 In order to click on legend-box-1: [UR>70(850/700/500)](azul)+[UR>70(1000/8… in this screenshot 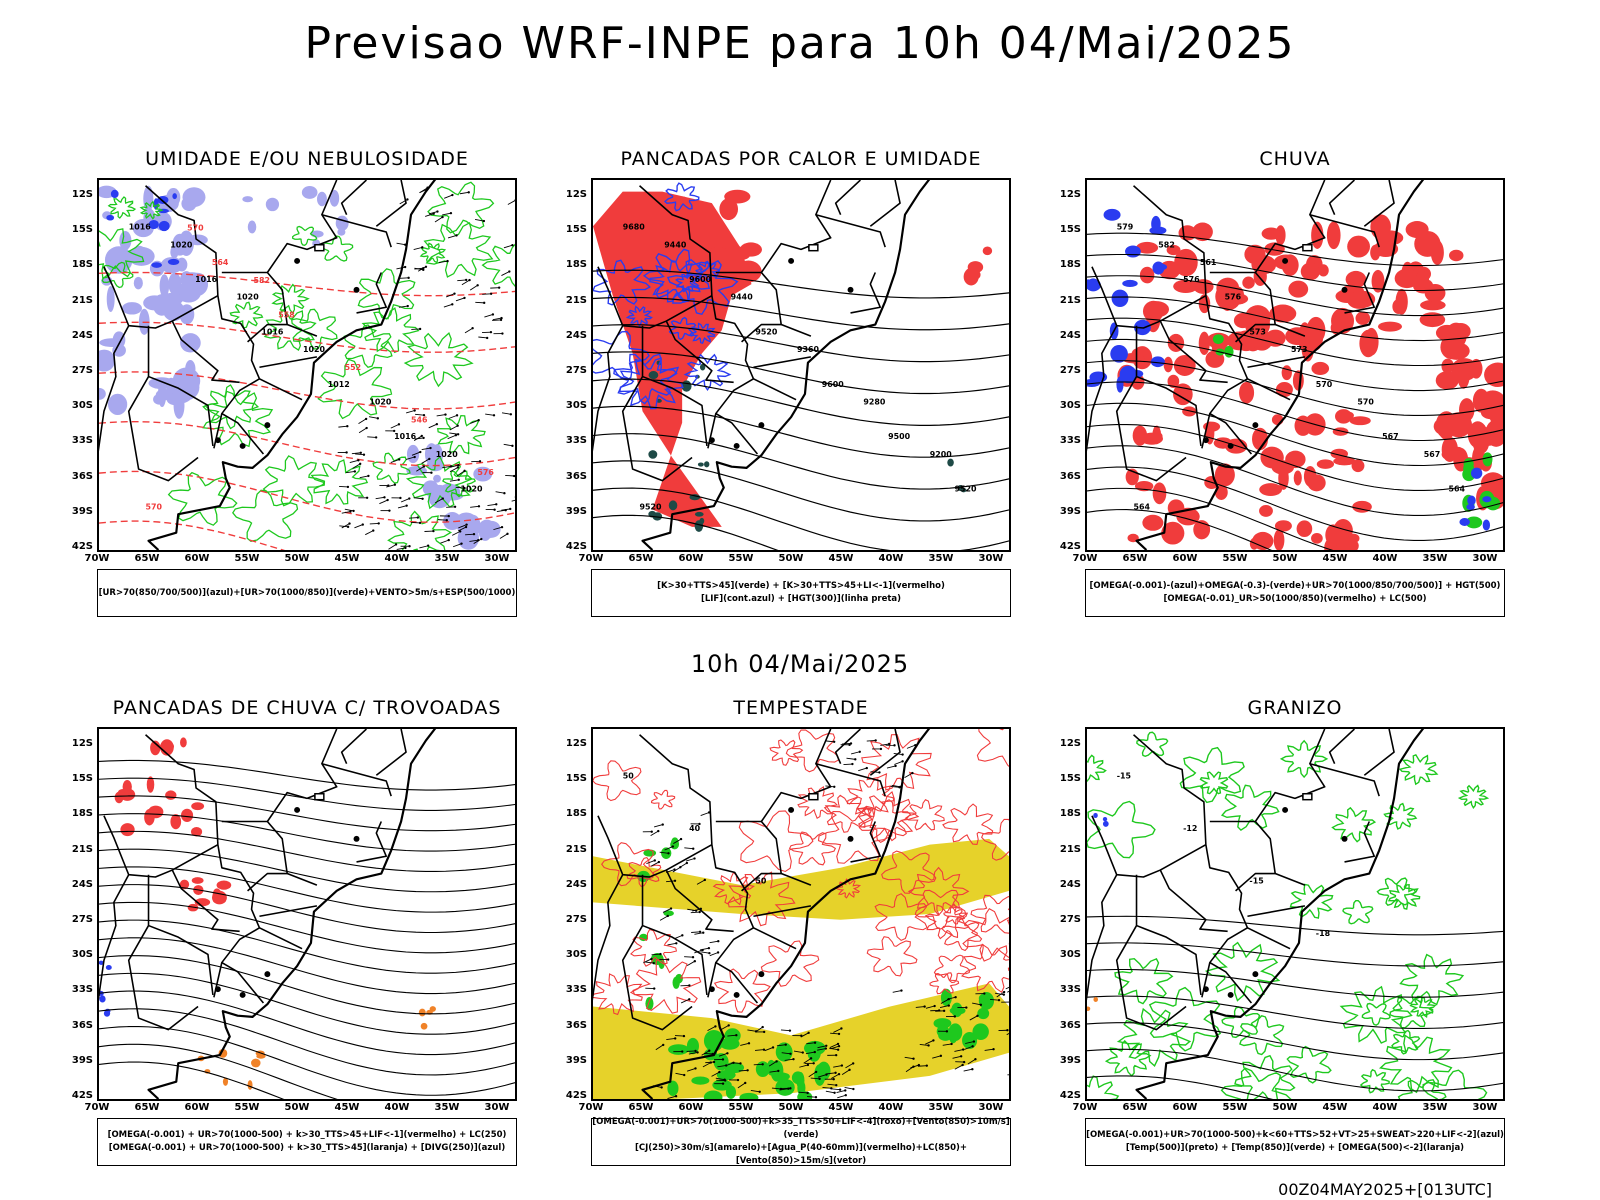, I will do `click(307, 593)`.